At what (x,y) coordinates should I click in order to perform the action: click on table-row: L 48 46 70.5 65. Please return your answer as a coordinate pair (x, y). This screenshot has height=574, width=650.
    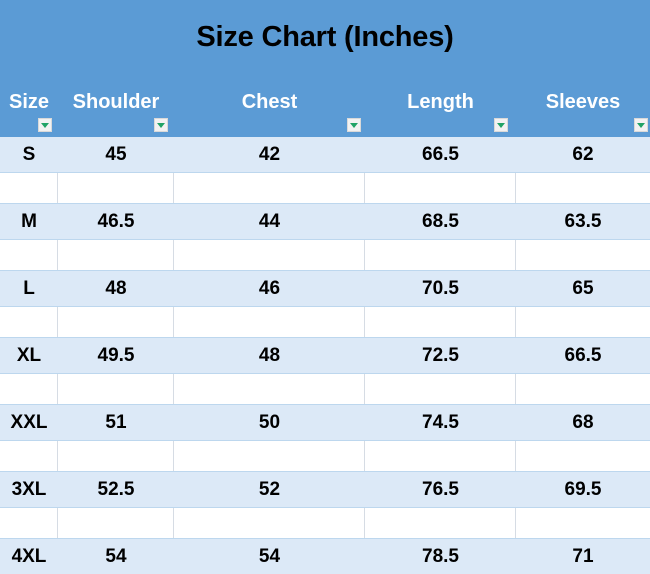
    Looking at the image, I should click on (325, 288).